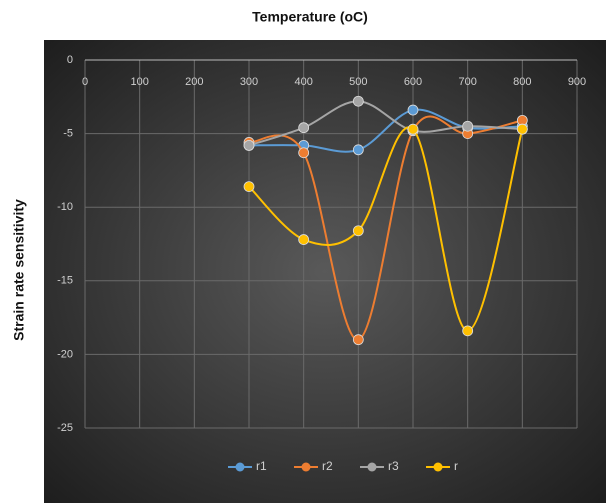 Image resolution: width=606 pixels, height=503 pixels. I want to click on x-tick-label: 100, so click(139, 82).